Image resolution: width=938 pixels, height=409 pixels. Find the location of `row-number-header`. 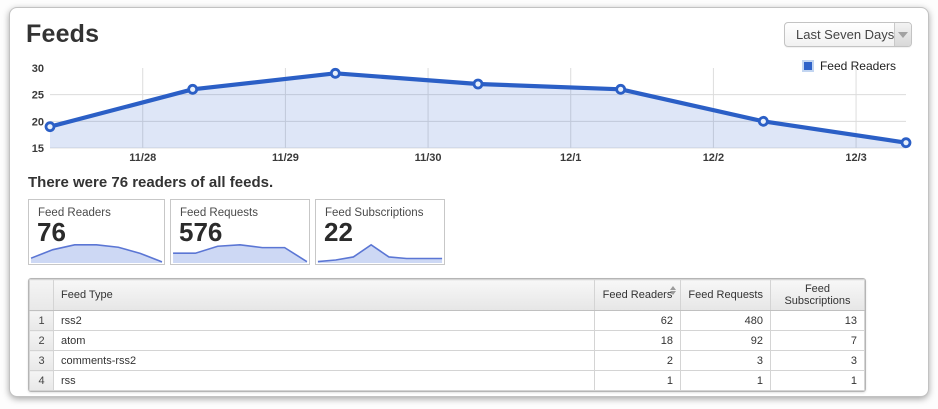

row-number-header is located at coordinates (41, 295).